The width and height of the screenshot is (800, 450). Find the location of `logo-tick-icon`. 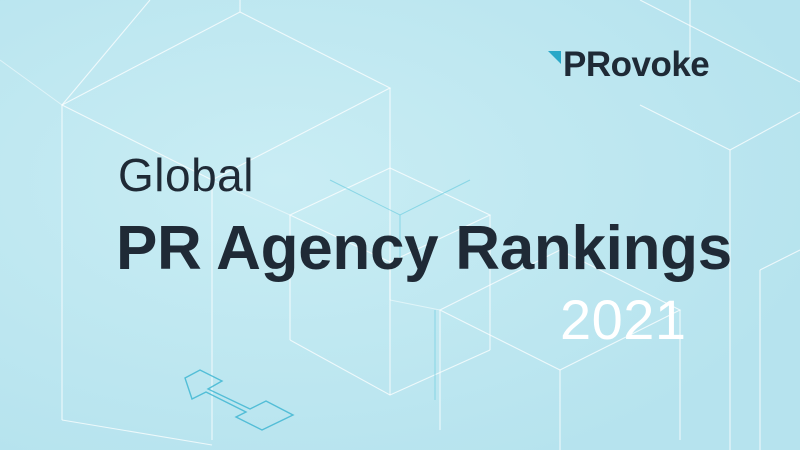

logo-tick-icon is located at coordinates (554, 57).